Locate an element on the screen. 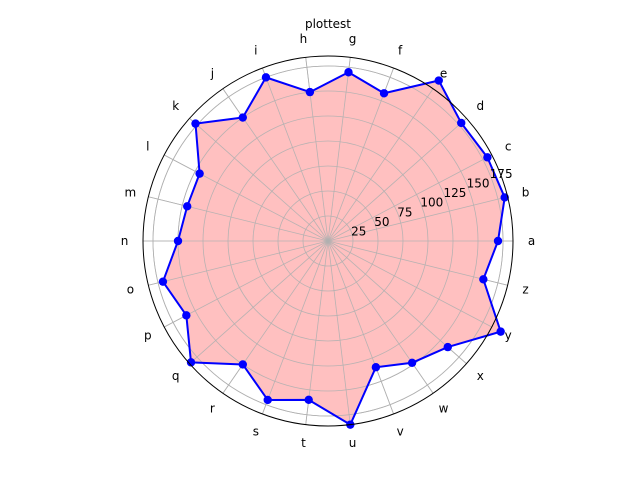  spoke-gridline-overlay-t is located at coordinates (317, 332).